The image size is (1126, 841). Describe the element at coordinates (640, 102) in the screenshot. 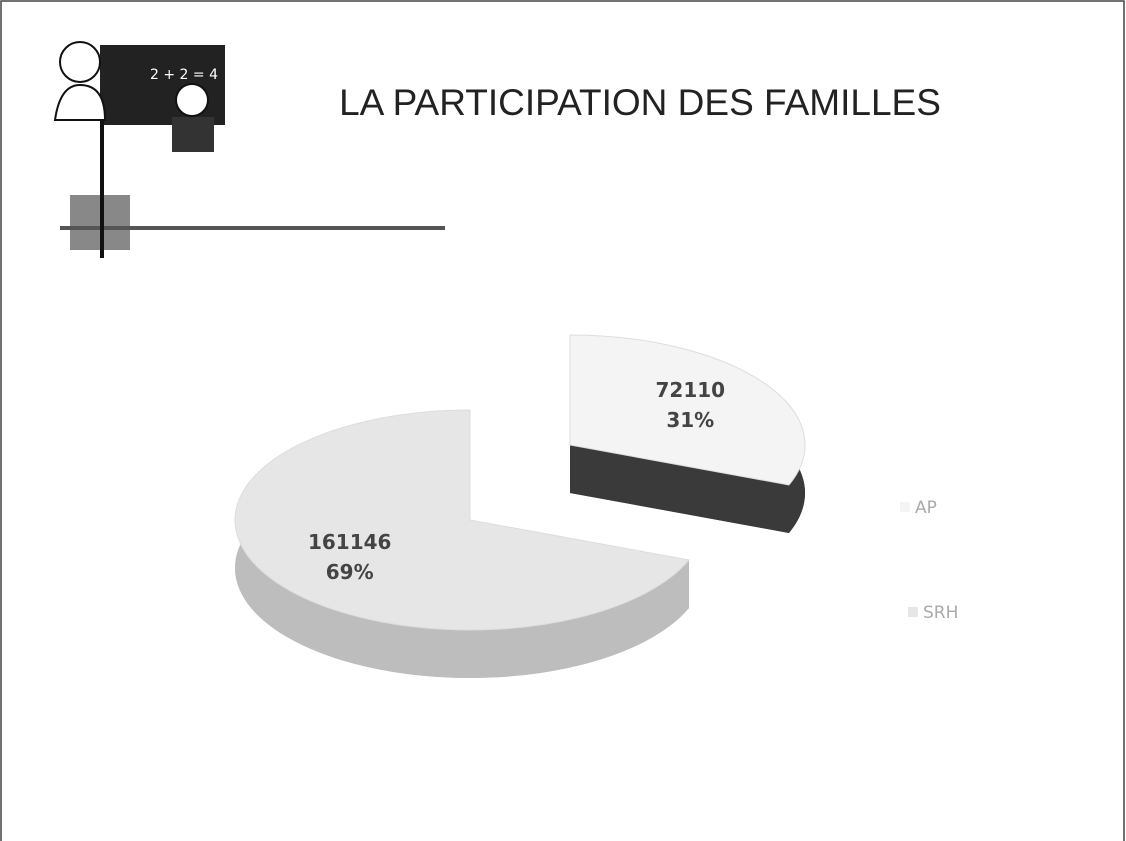

I see `chart-title: LA PARTICIPATION DES FAMILLES` at that location.